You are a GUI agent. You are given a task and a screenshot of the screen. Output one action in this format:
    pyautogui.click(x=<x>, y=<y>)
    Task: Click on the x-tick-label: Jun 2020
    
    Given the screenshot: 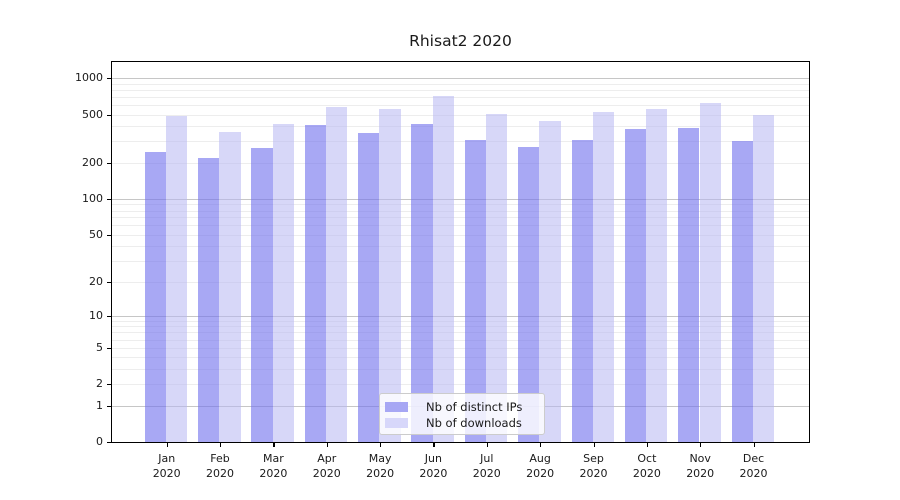 What is the action you would take?
    pyautogui.click(x=433, y=466)
    